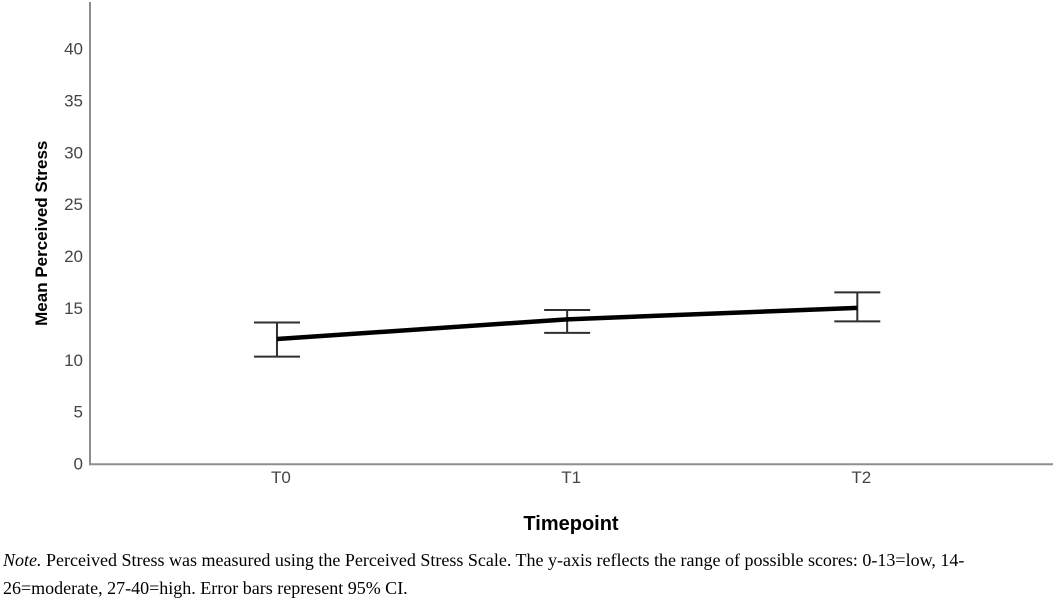 Image resolution: width=1063 pixels, height=606 pixels. What do you see at coordinates (281, 477) in the screenshot?
I see `x-category-label: T0` at bounding box center [281, 477].